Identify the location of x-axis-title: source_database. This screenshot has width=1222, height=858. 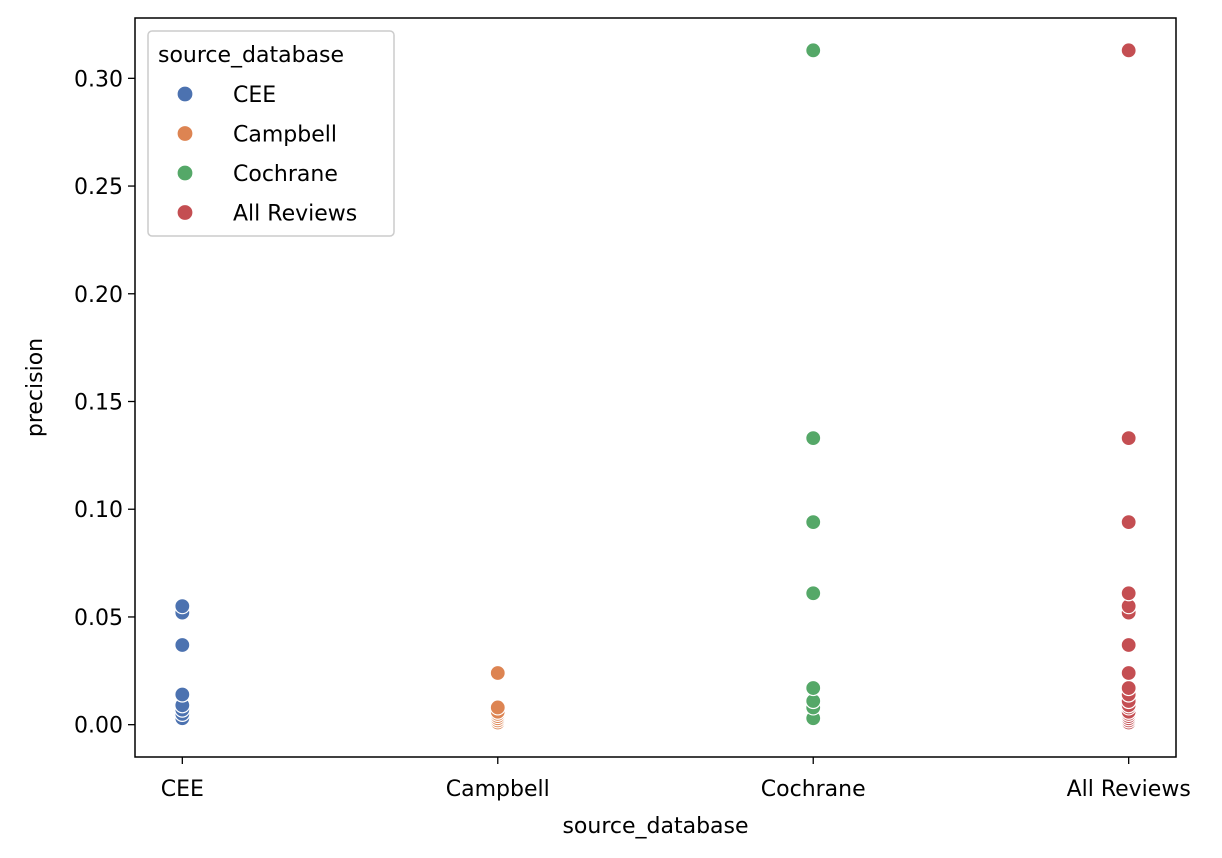
(655, 826).